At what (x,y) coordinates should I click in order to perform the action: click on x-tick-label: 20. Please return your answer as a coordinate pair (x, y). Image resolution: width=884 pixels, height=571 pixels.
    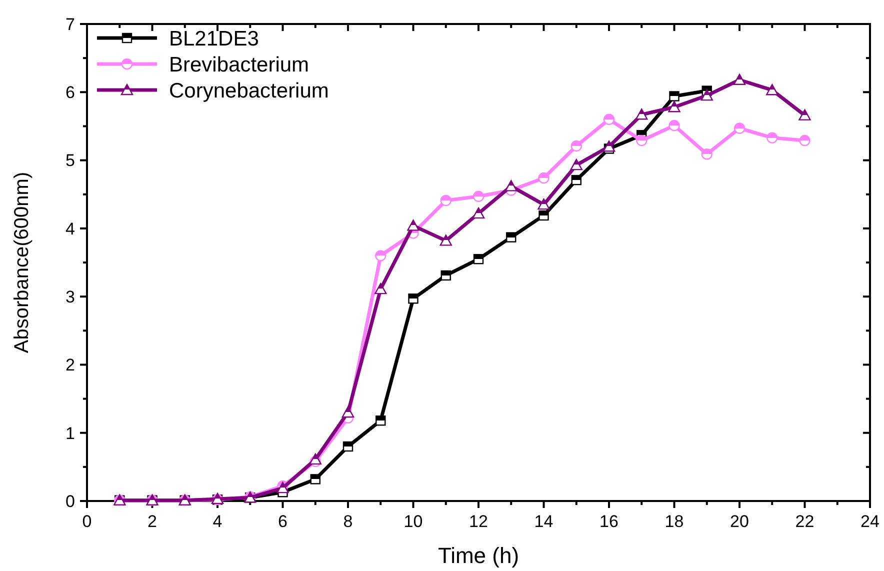
    Looking at the image, I should click on (739, 521).